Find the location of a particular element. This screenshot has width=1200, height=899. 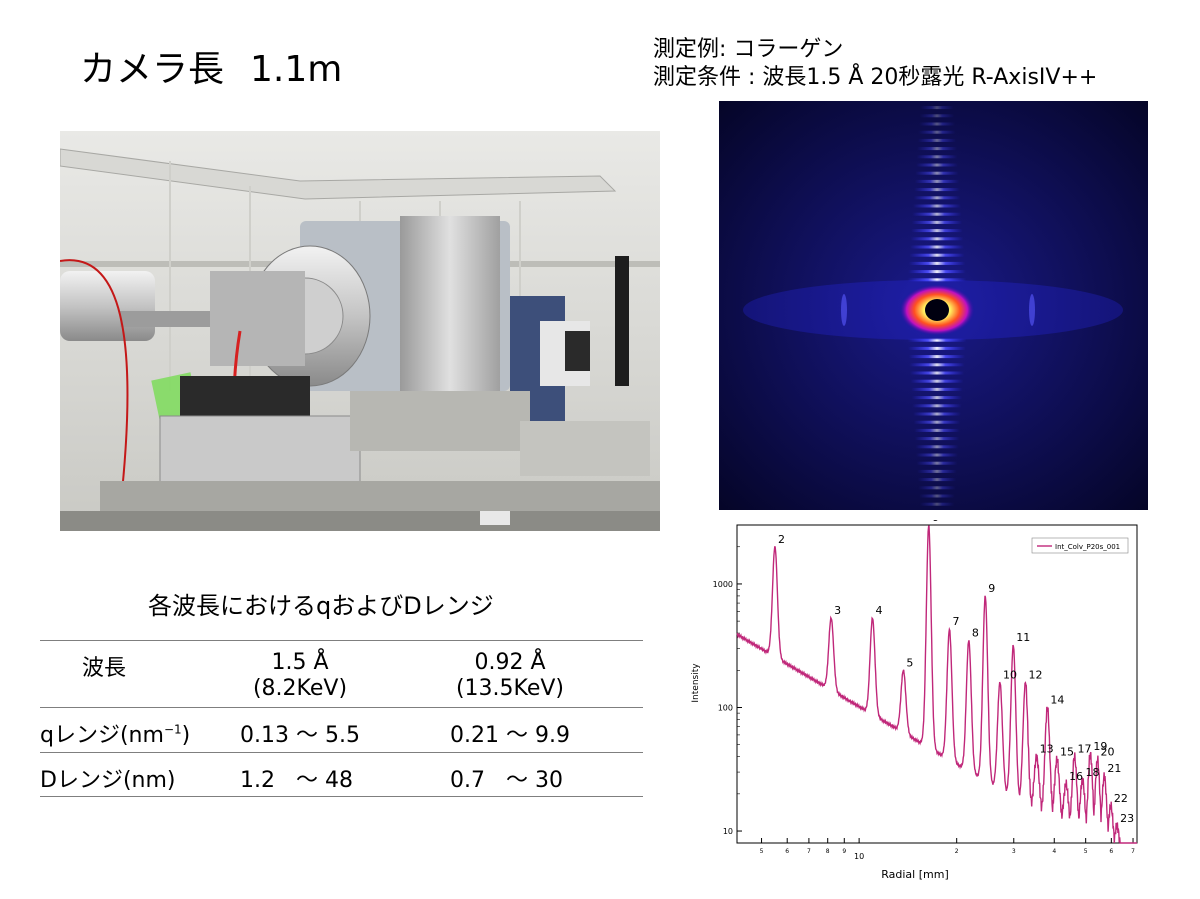

measurement-example: 測定例: コラーゲン is located at coordinates (748, 49).